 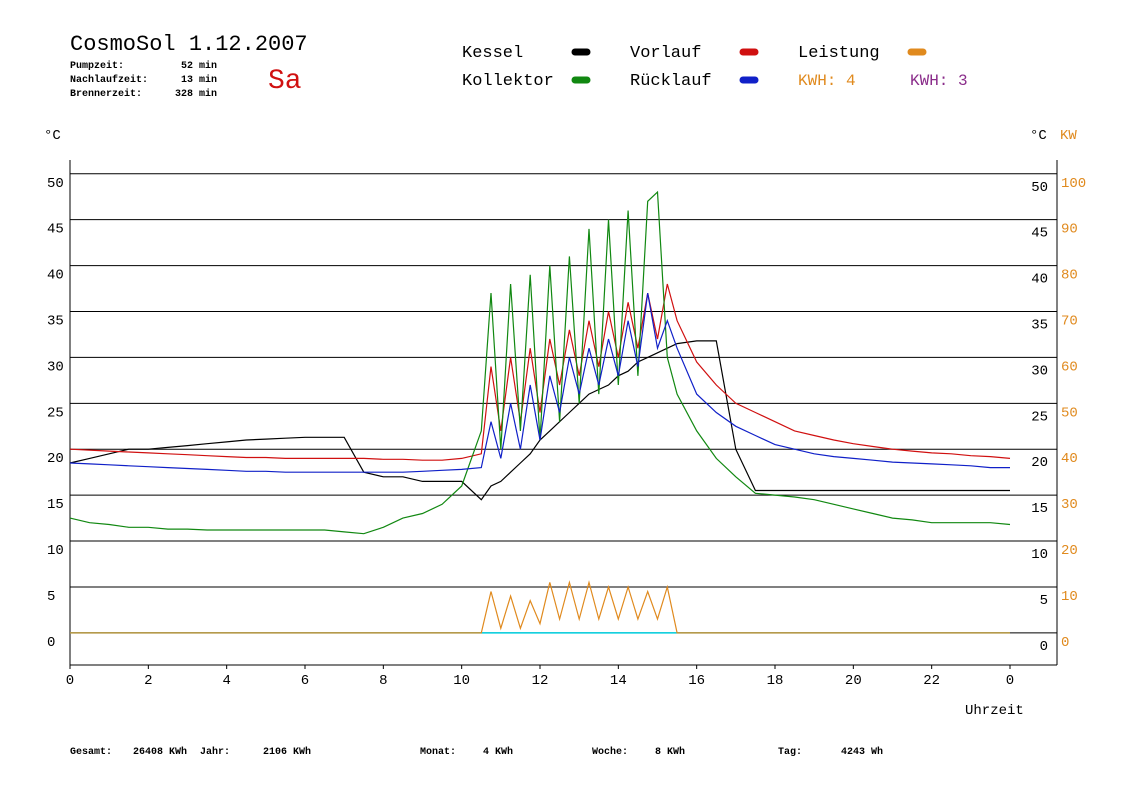 I want to click on x-tick-label: 14, so click(x=618, y=681).